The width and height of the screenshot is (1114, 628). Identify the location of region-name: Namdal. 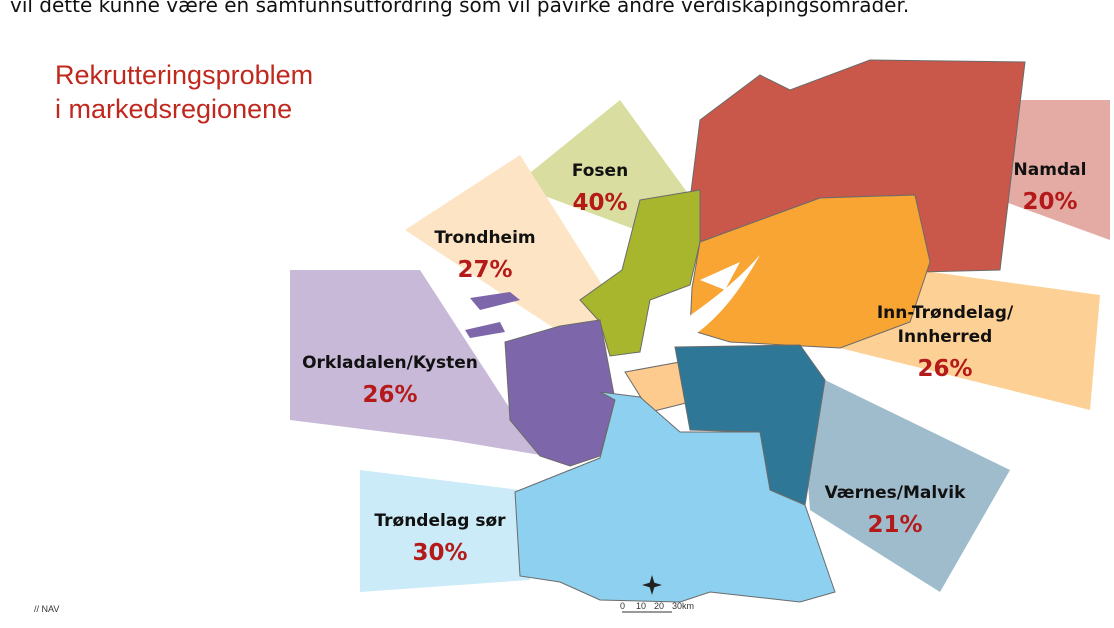
(1050, 170).